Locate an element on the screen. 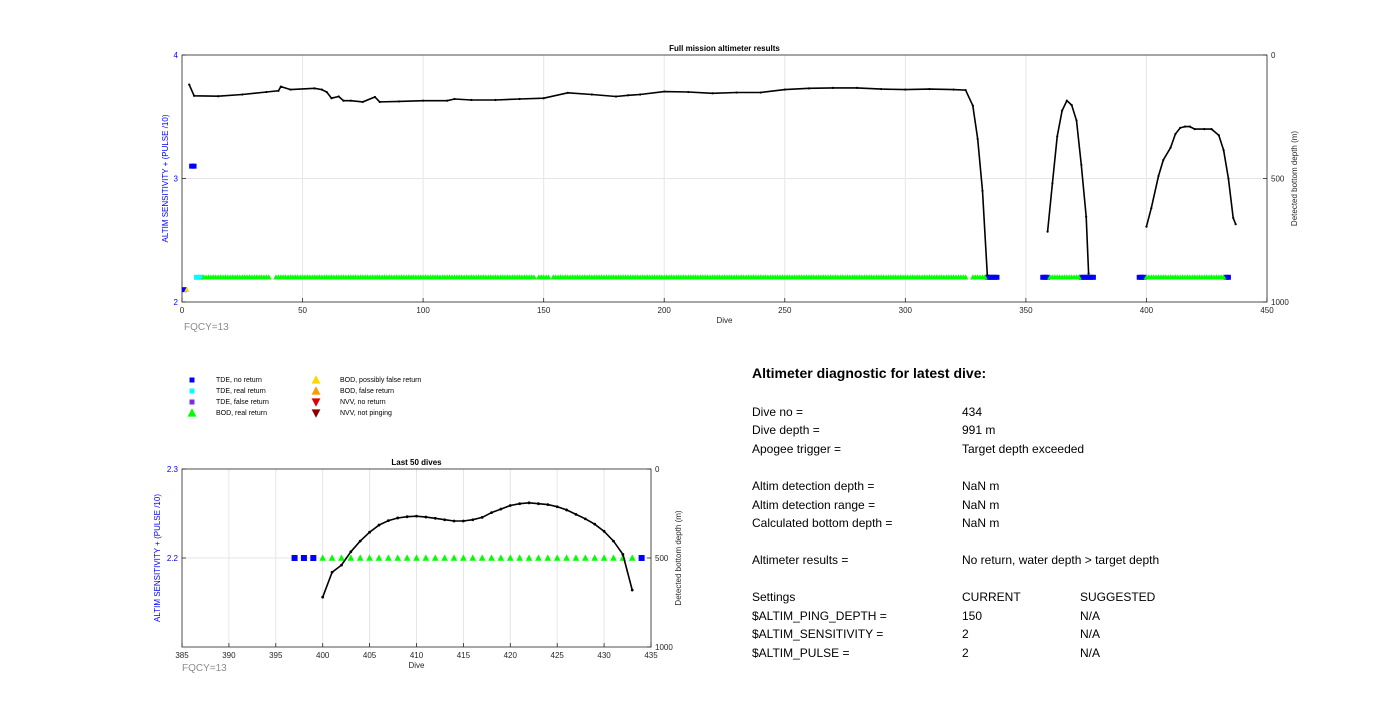  legend-label: BOD, possibly false return is located at coordinates (381, 380).